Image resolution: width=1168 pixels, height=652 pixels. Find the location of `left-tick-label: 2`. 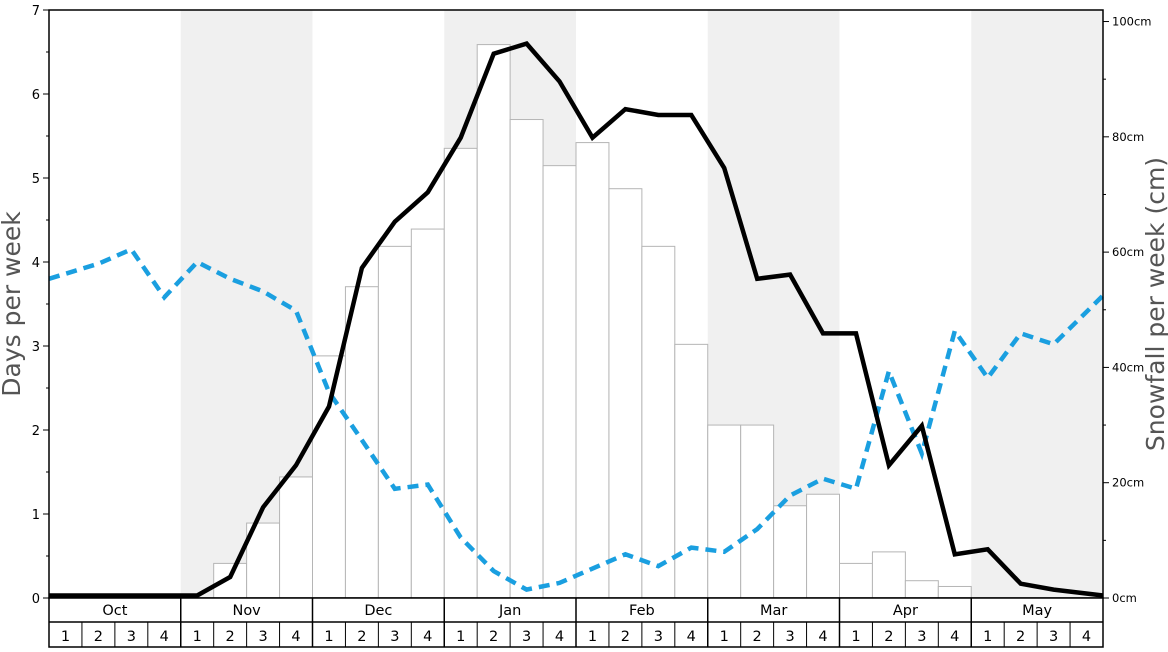

left-tick-label: 2 is located at coordinates (36, 431).